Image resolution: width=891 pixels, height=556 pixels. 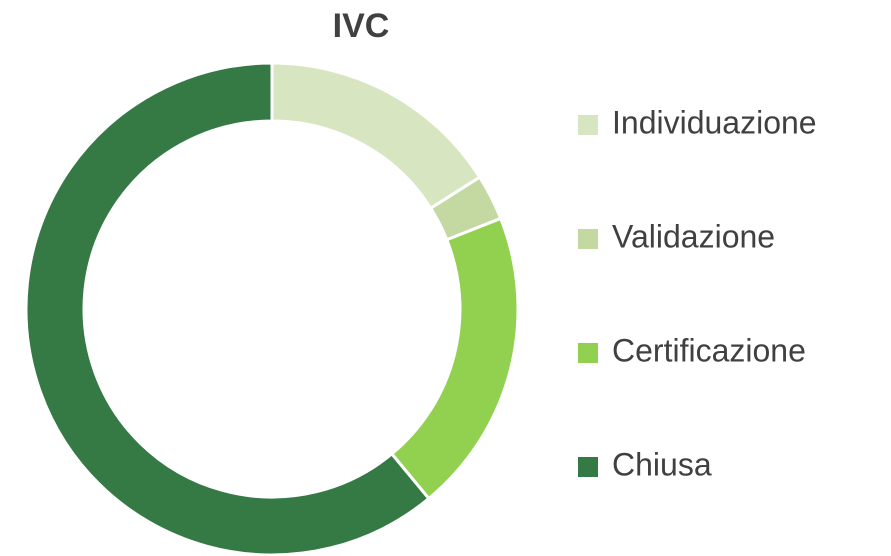 What do you see at coordinates (709, 350) in the screenshot?
I see `legend-label: Certificazione` at bounding box center [709, 350].